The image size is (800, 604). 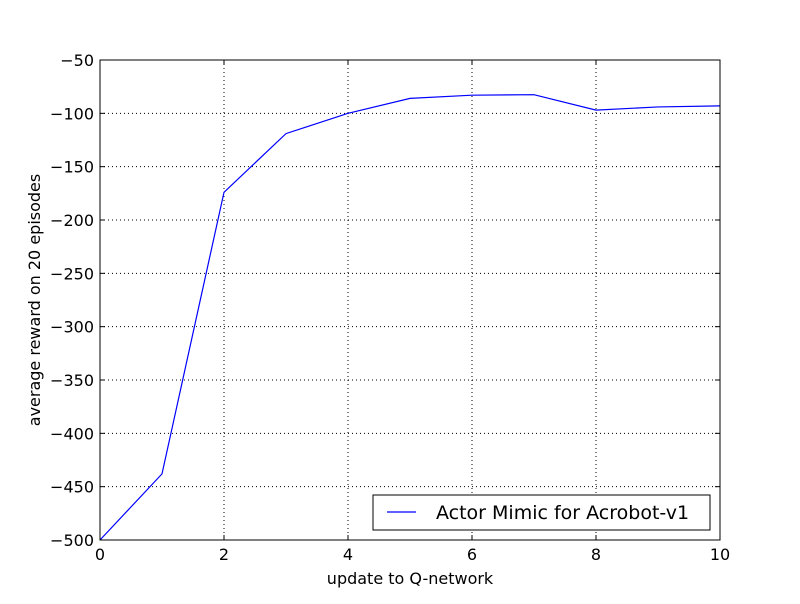 I want to click on y-tick-label-3: −200, so click(x=72, y=220).